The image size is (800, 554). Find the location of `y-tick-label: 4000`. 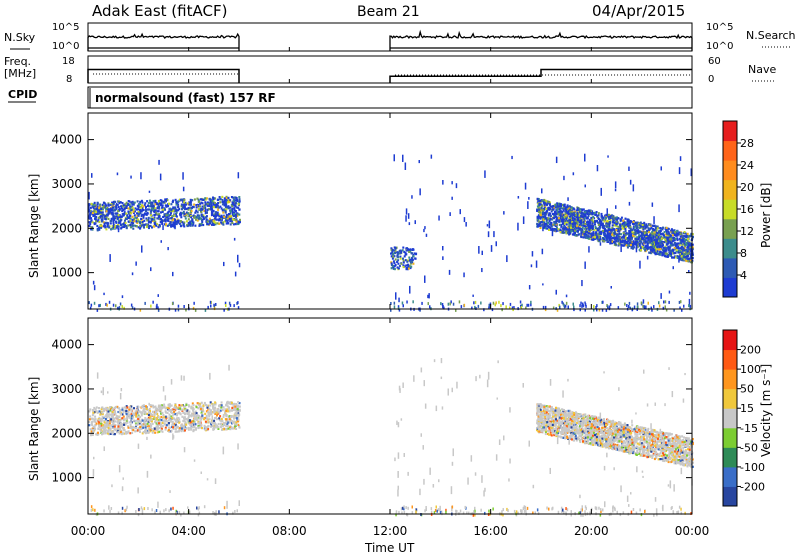

y-tick-label: 4000 is located at coordinates (66, 140).